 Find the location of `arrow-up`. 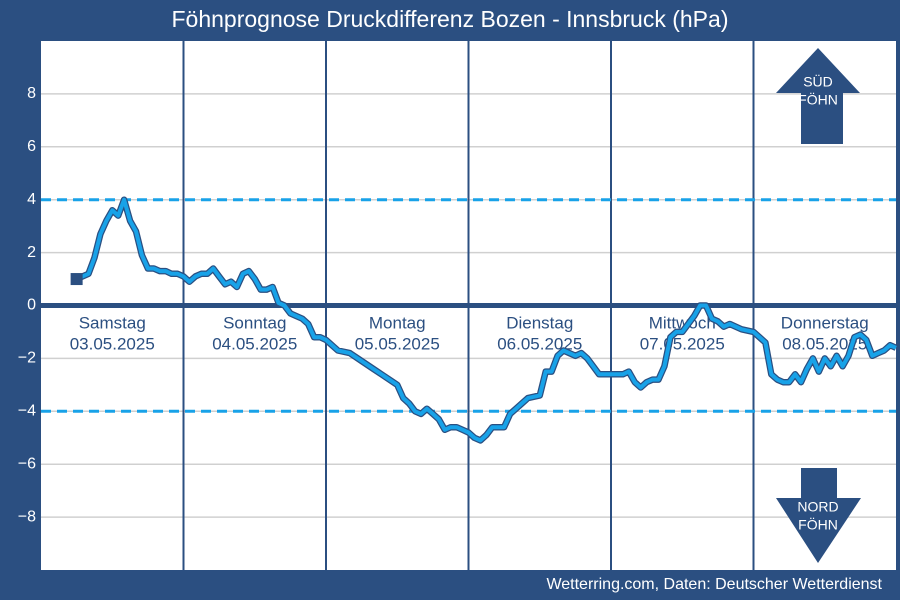

arrow-up is located at coordinates (818, 96).